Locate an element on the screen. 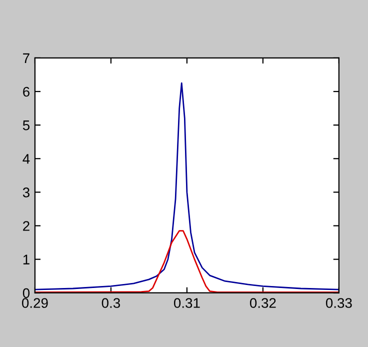 Image resolution: width=368 pixels, height=347 pixels. x-tick-label: 0.32 is located at coordinates (263, 303).